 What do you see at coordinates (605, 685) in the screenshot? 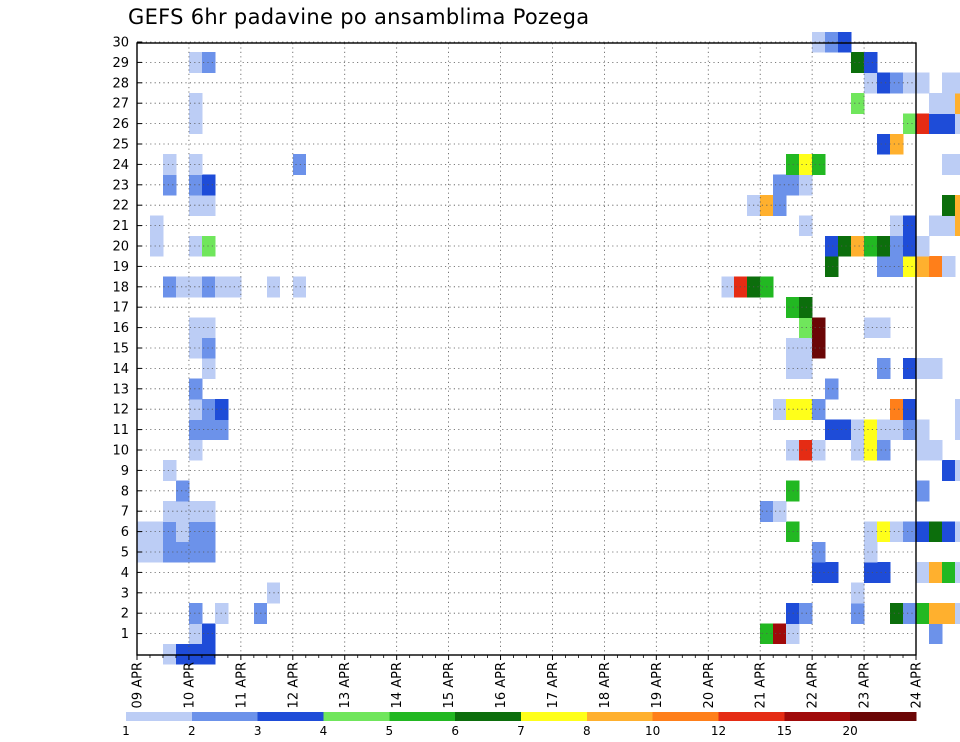
I see `x-tick-label: 18 APR` at bounding box center [605, 685].